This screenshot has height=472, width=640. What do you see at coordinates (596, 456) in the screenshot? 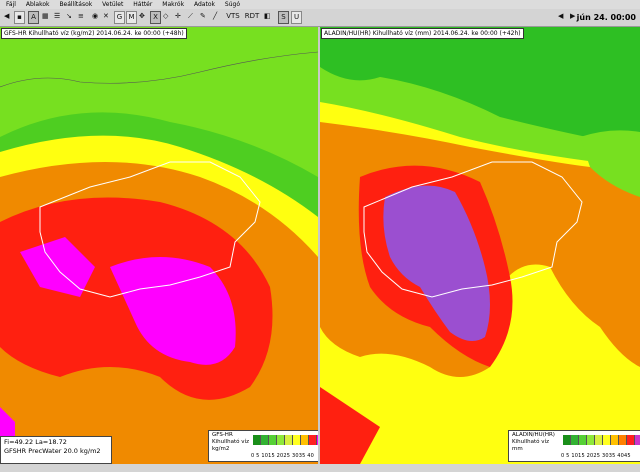
I see `legend-ticks: 0 5 1015 2025 3035 4045` at bounding box center [596, 456].